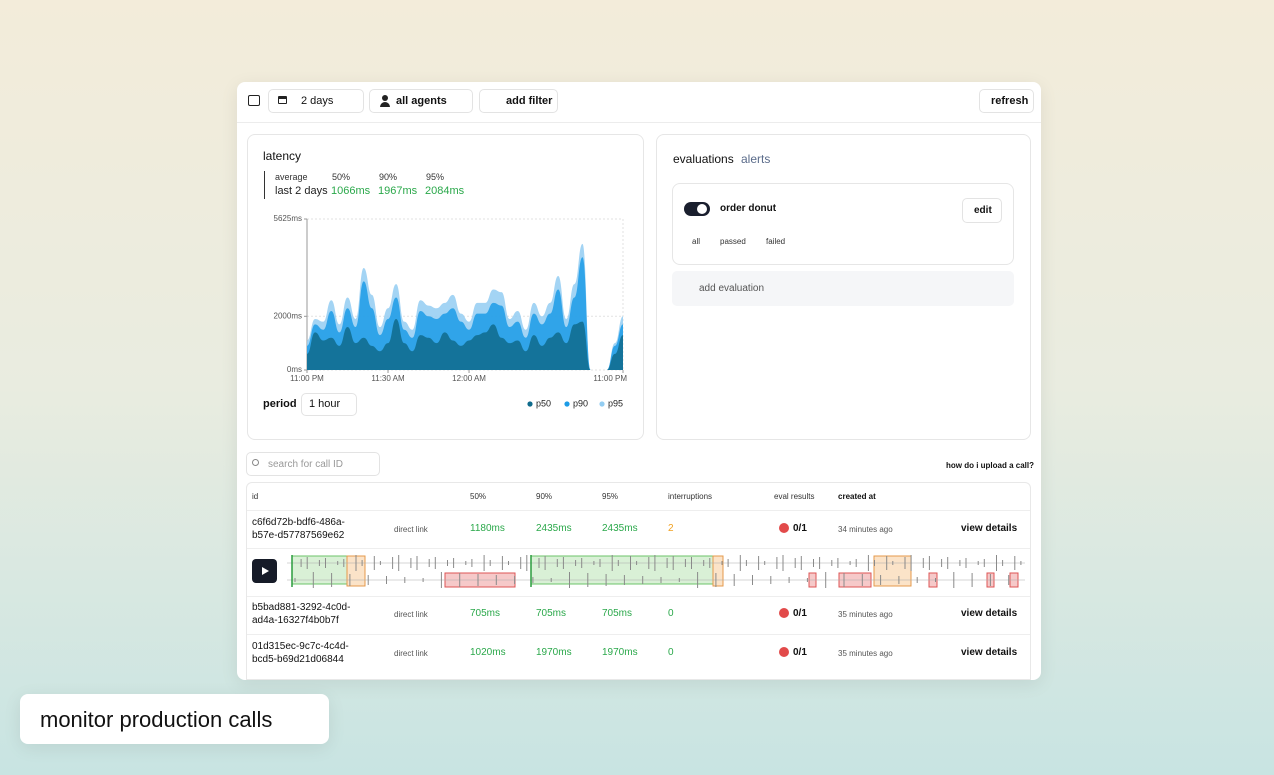 The width and height of the screenshot is (1274, 775). I want to click on play-icon, so click(265, 571).